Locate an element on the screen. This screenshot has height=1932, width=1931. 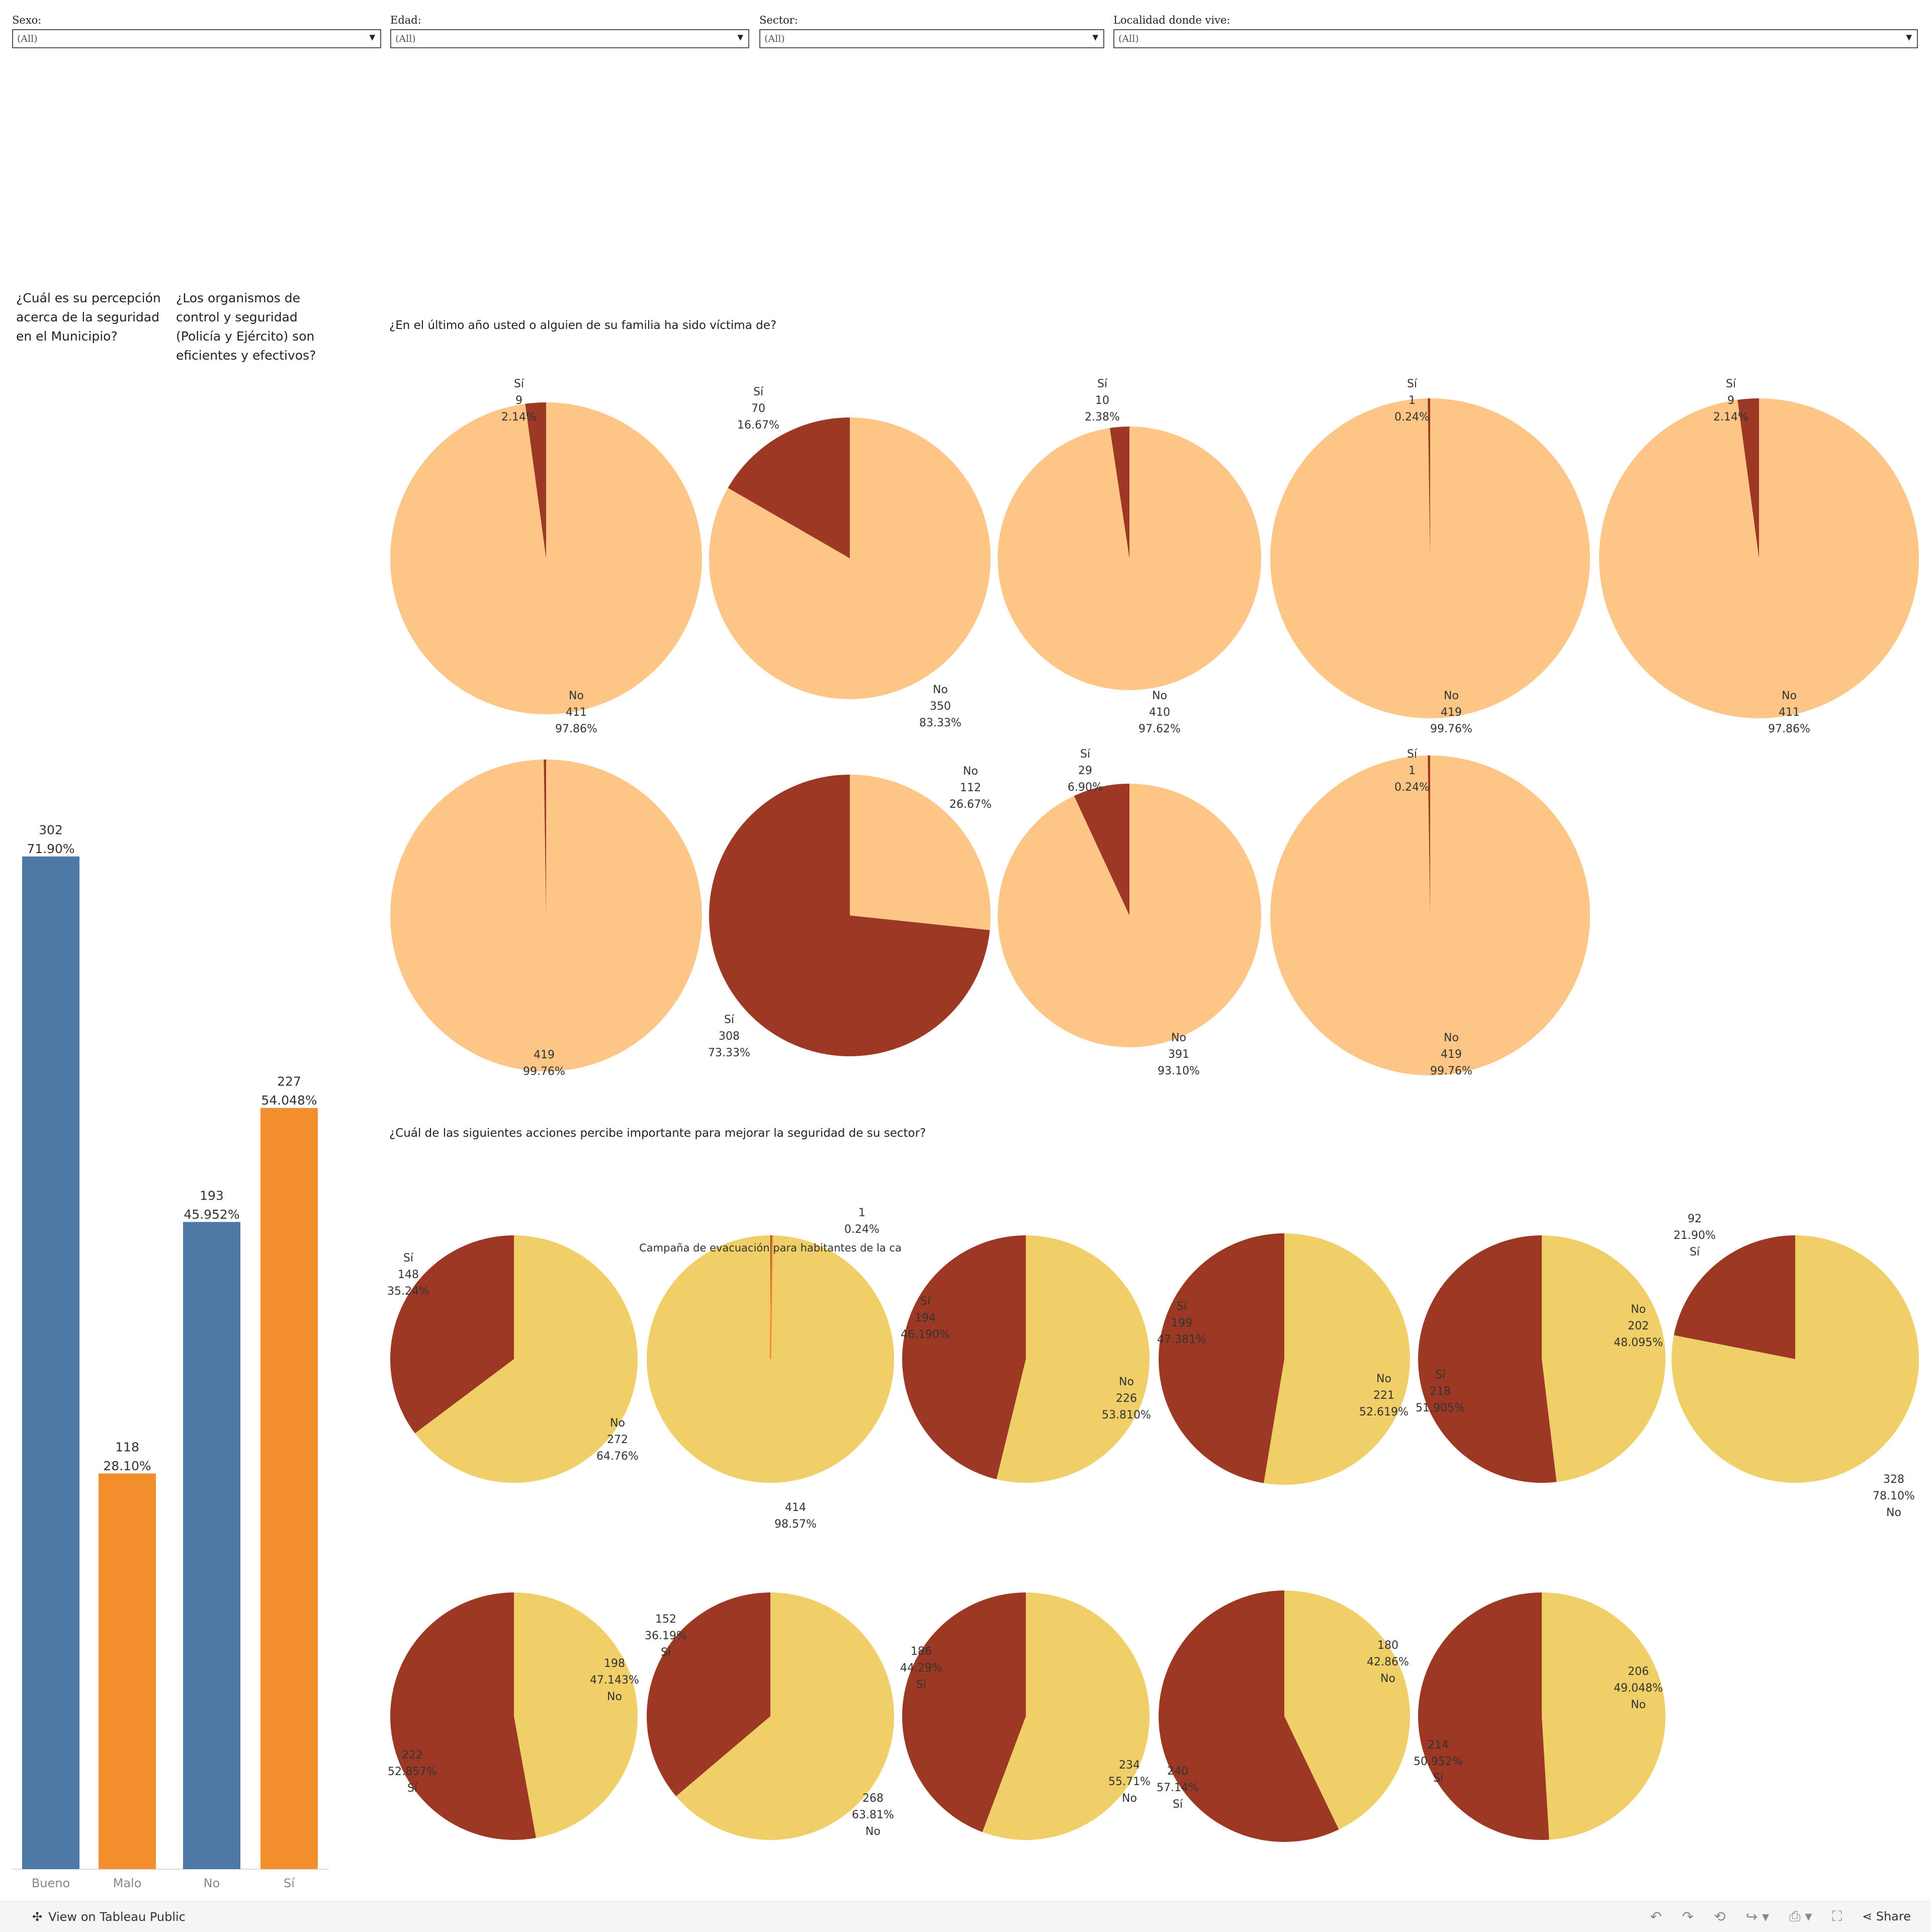
pie-label-no: 198 47.143% No is located at coordinates (614, 1680).